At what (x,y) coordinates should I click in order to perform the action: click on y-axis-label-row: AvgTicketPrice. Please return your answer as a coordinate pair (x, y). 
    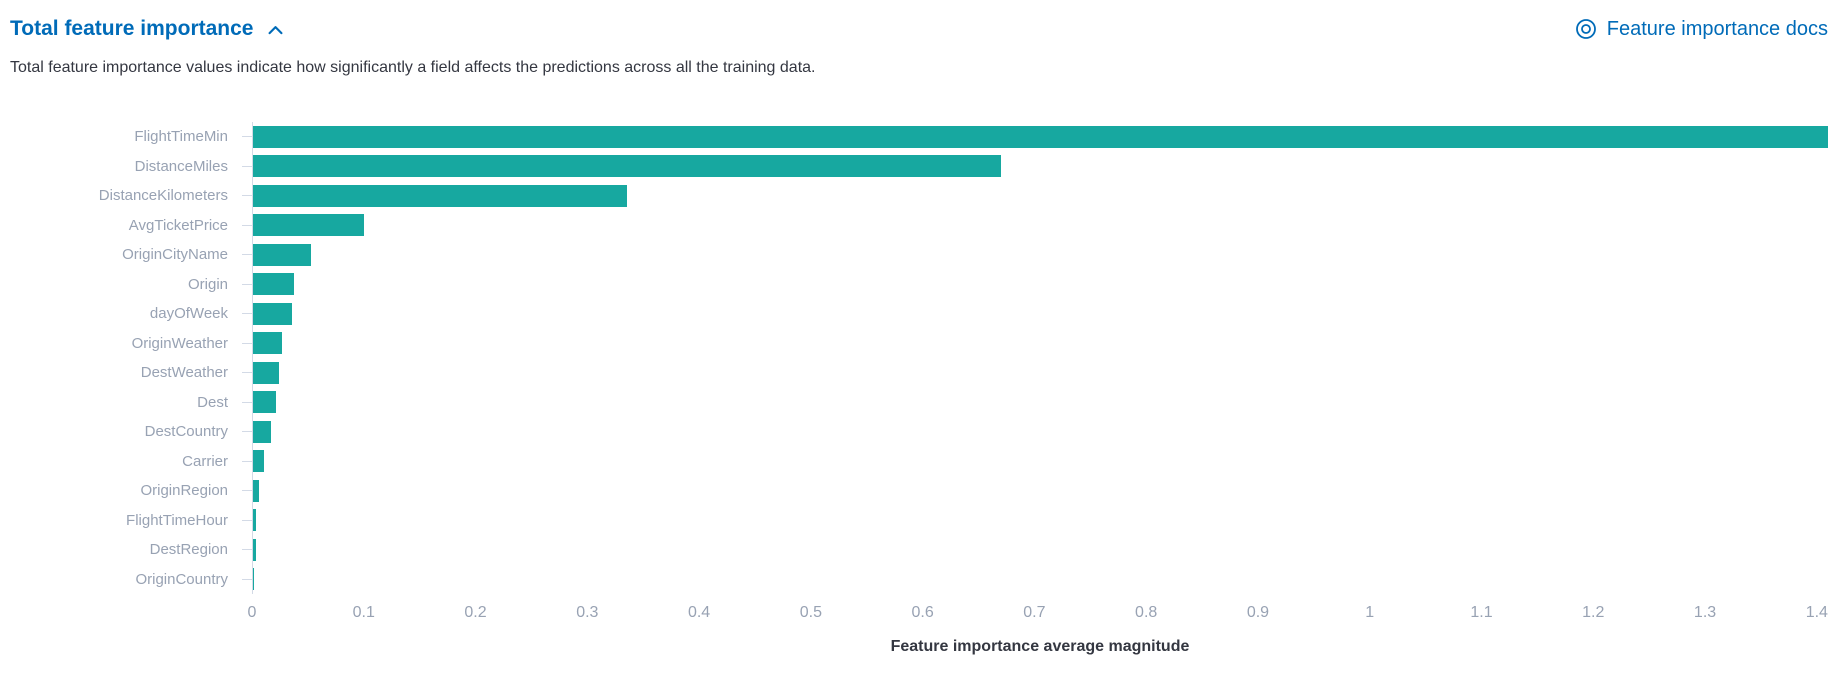
    Looking at the image, I should click on (131, 226).